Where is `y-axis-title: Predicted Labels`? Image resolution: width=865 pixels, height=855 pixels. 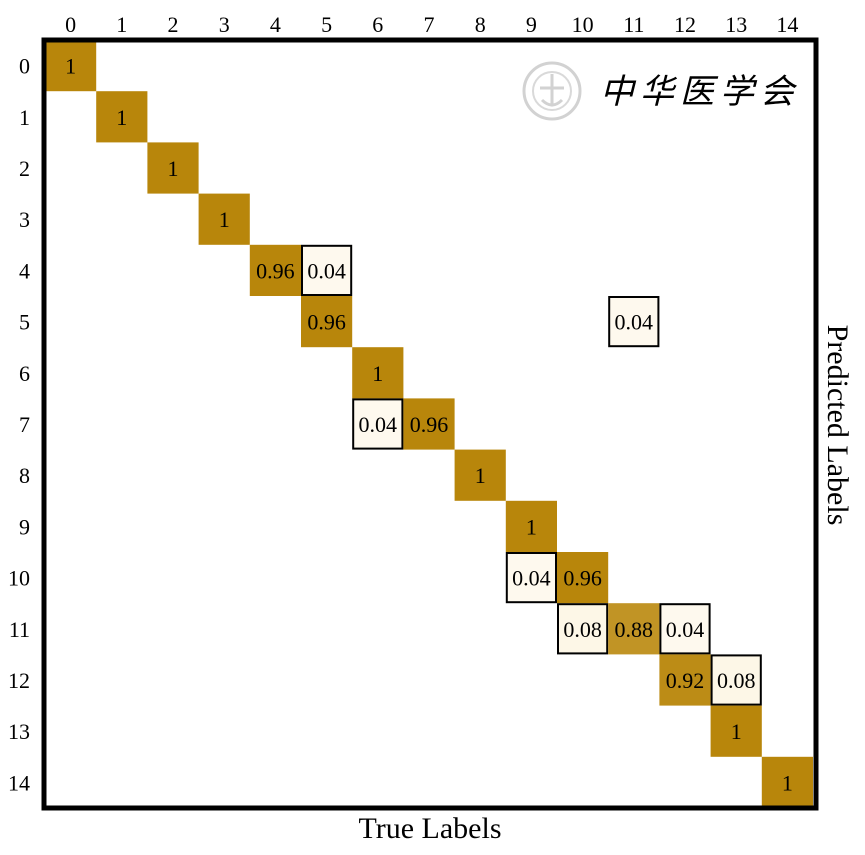
y-axis-title: Predicted Labels is located at coordinates (837, 425).